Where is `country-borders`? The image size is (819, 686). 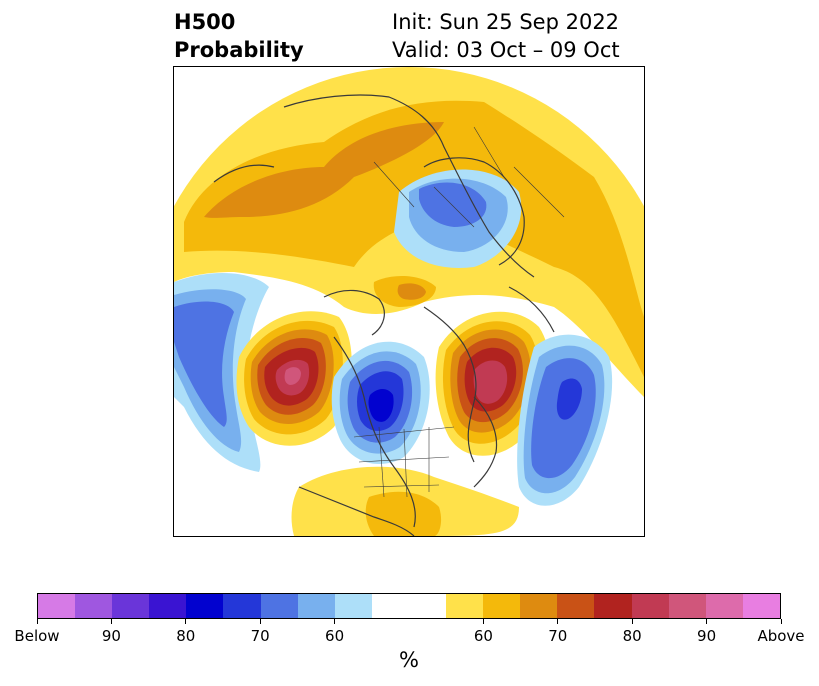
country-borders is located at coordinates (459, 312).